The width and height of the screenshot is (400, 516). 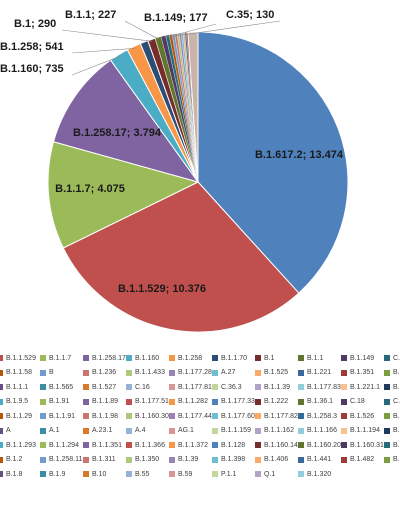 I want to click on legend-label: B.1.177.51, so click(x=152, y=401).